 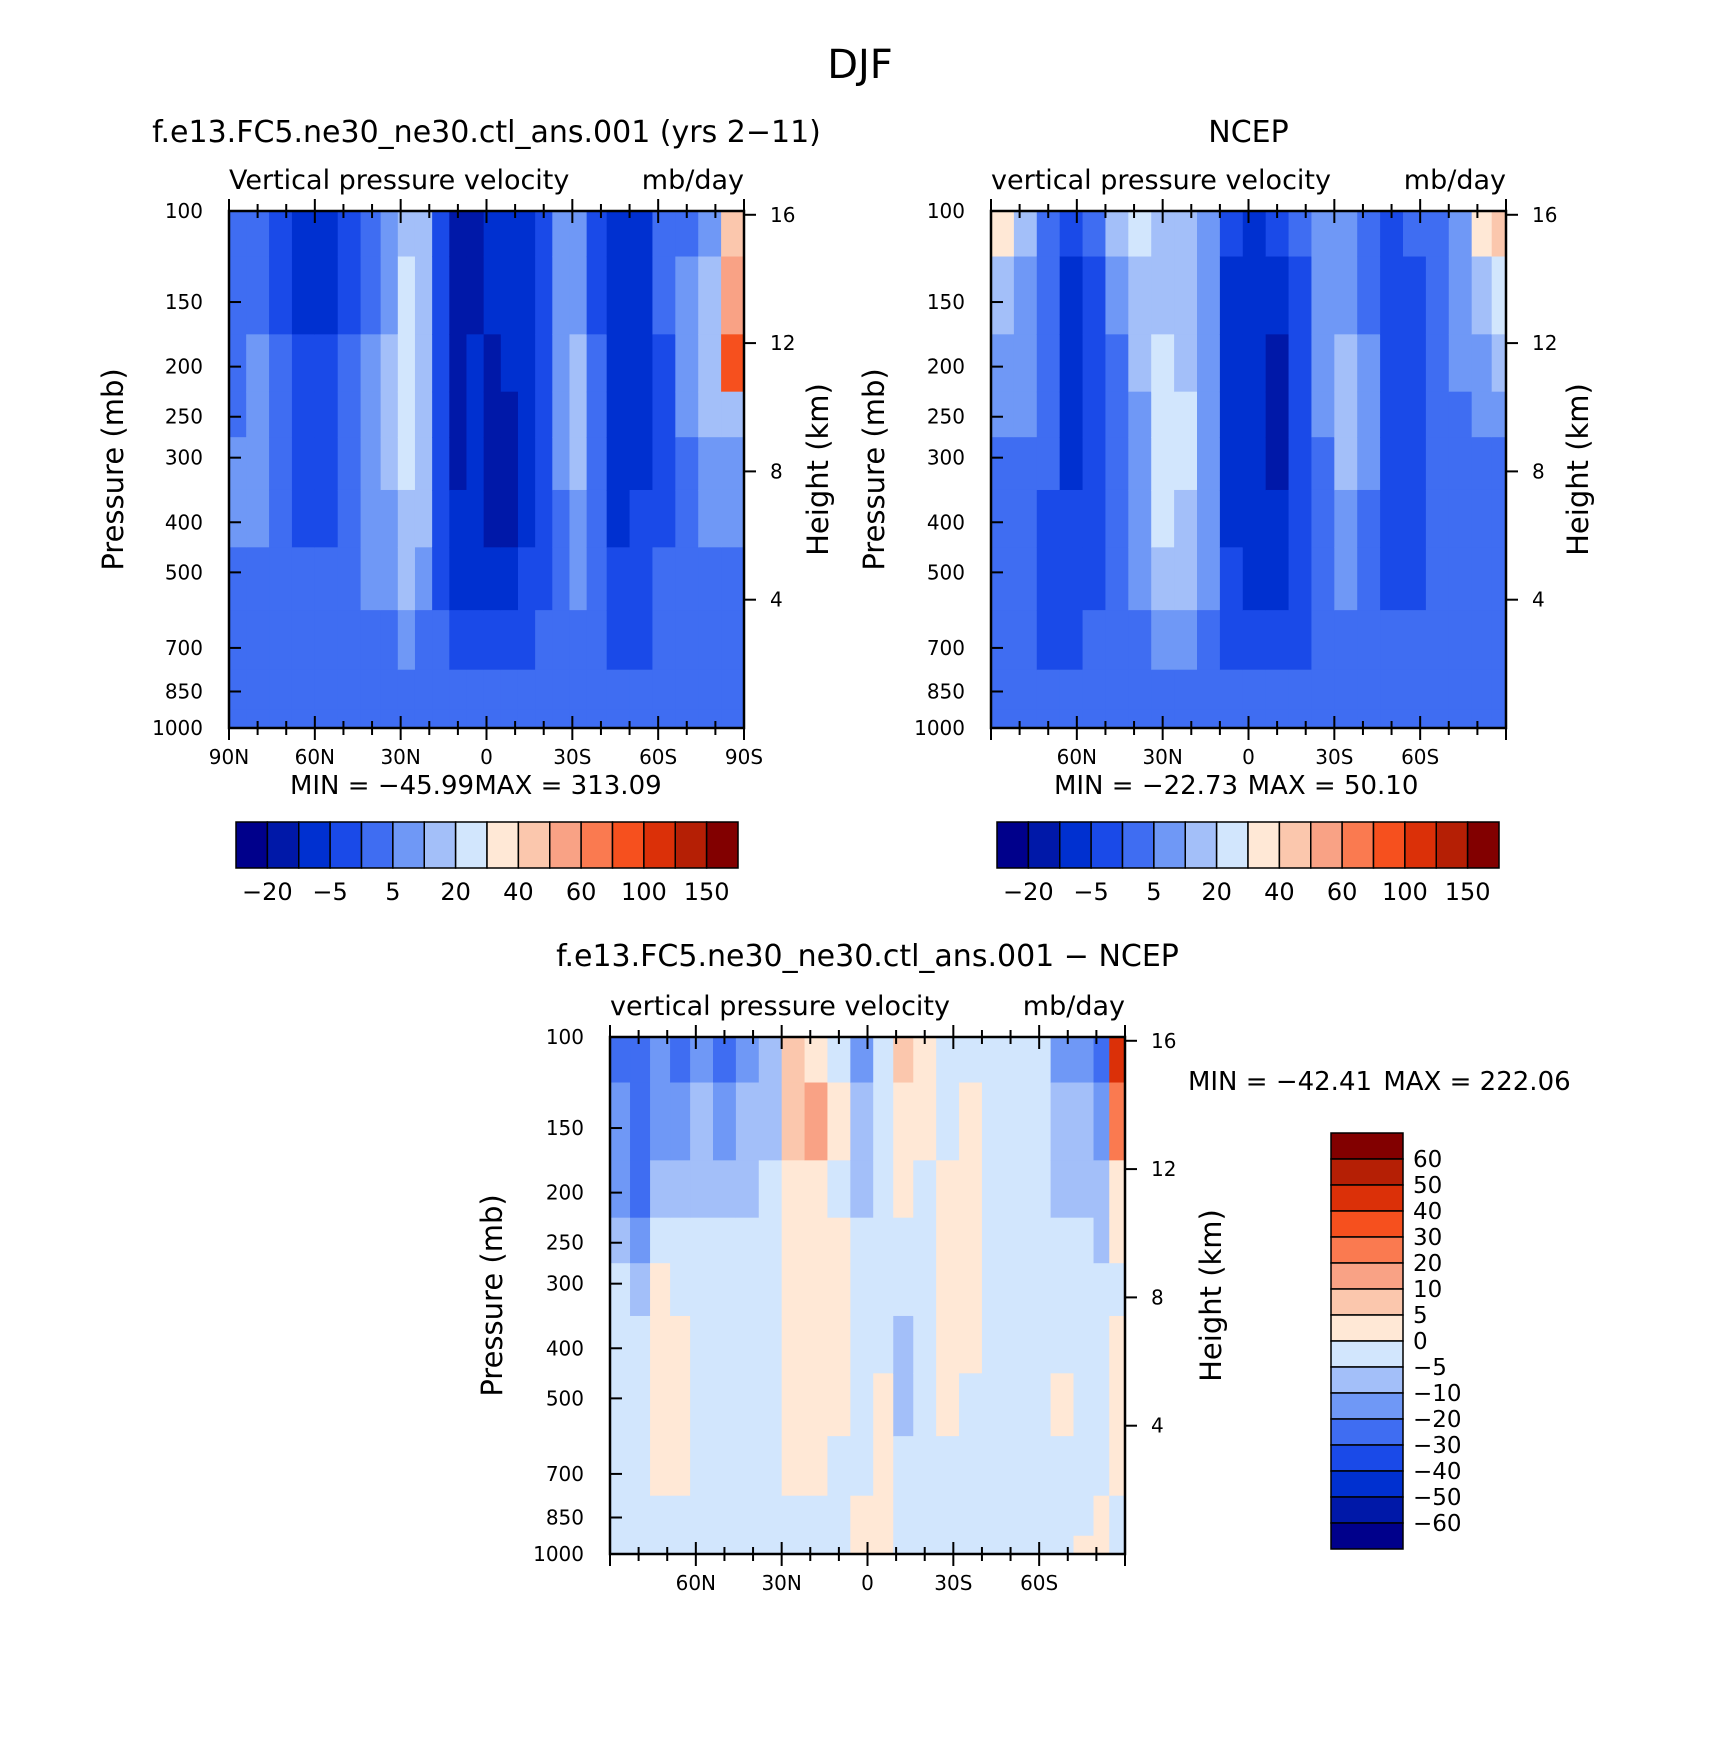 What do you see at coordinates (776, 471) in the screenshot?
I see `height-tick-label: 8` at bounding box center [776, 471].